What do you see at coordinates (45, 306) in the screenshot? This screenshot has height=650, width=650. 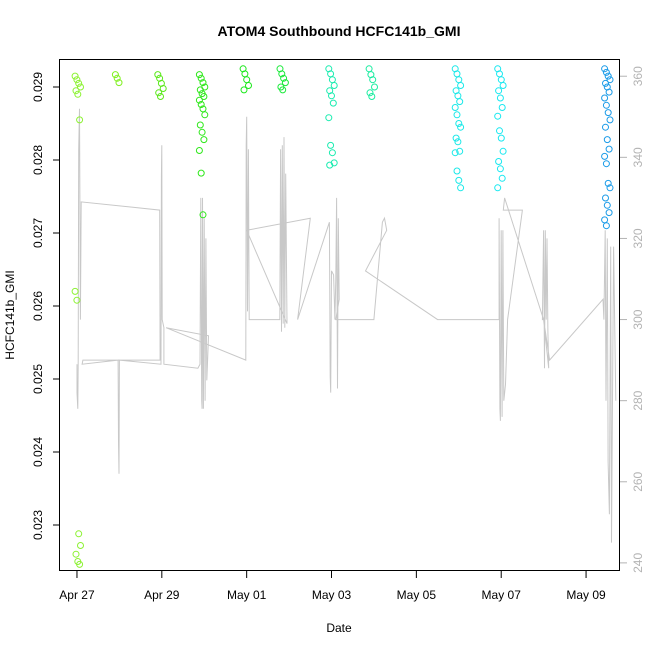 I see `y-axis: 0.023 0.024 0.025 0.026 0.027 0.028 0.029` at bounding box center [45, 306].